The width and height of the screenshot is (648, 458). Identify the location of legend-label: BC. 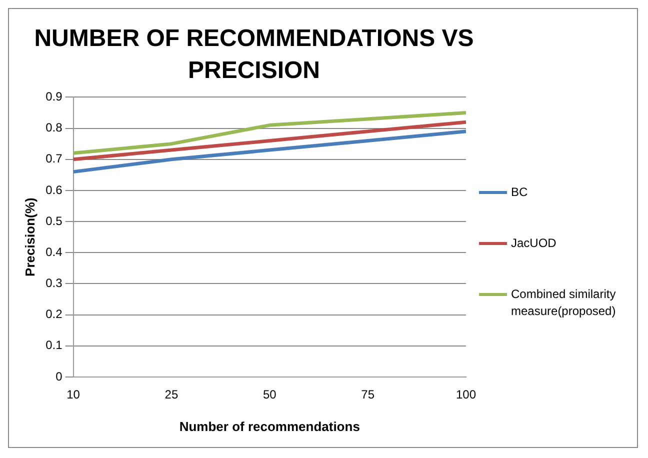
(519, 192).